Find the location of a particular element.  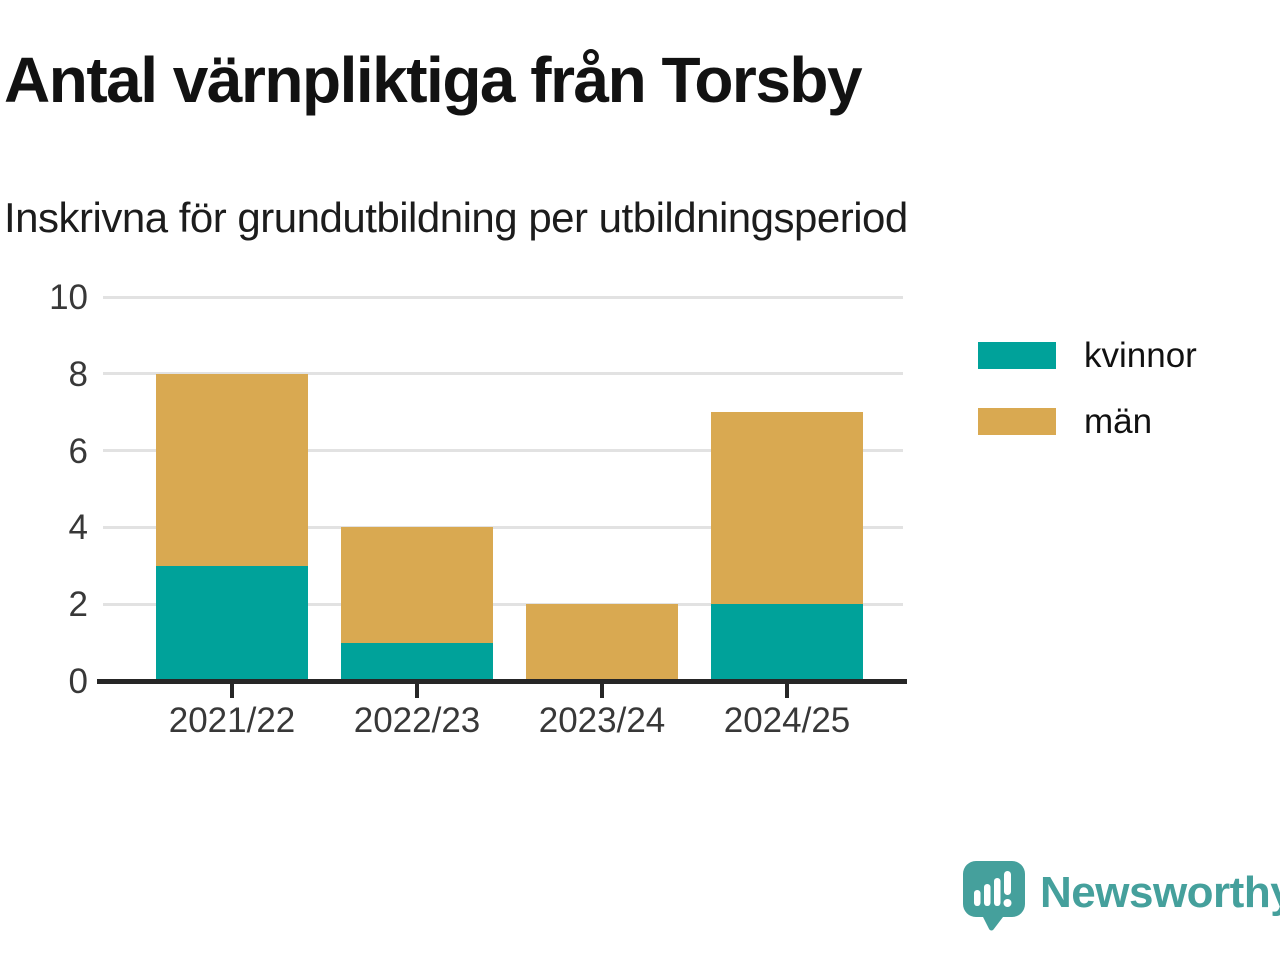

bar-segment-män-2021/22 is located at coordinates (232, 469).